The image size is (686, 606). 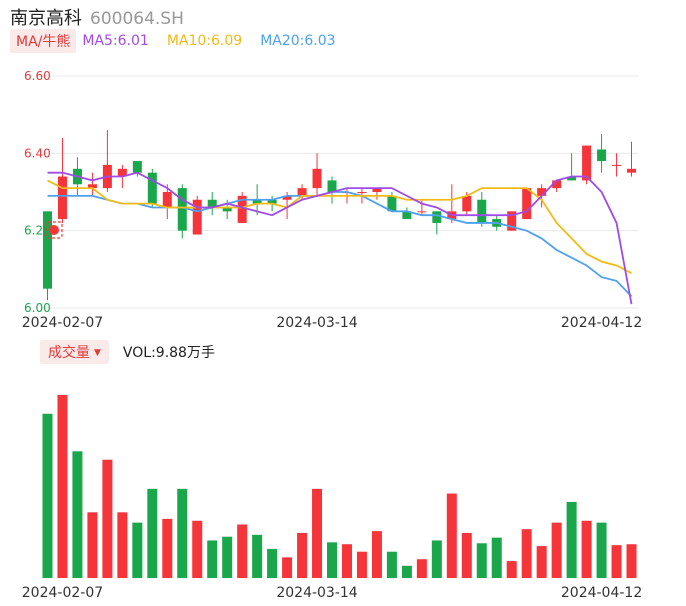 I want to click on stock-code: 600064.SH, so click(x=137, y=19).